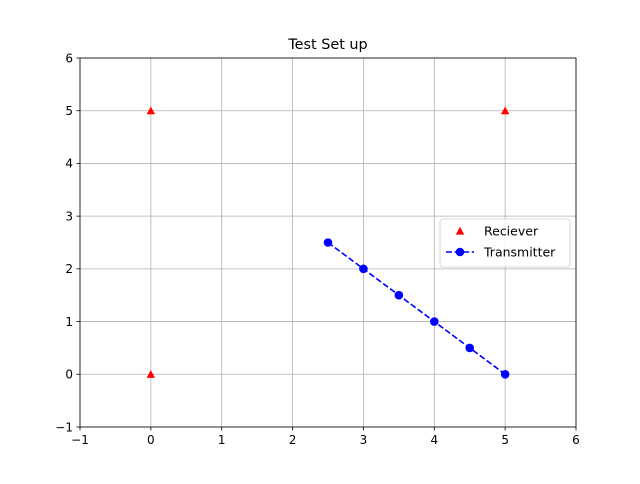  What do you see at coordinates (69, 322) in the screenshot?
I see `y-tick-label: 1` at bounding box center [69, 322].